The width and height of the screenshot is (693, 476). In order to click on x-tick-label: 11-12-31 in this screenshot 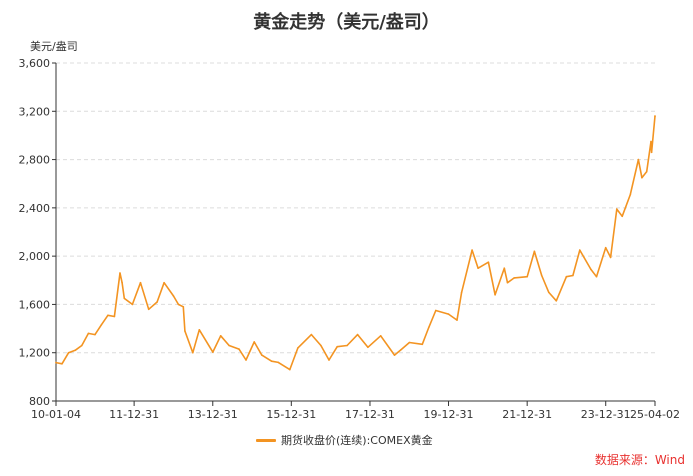, I will do `click(134, 414)`.